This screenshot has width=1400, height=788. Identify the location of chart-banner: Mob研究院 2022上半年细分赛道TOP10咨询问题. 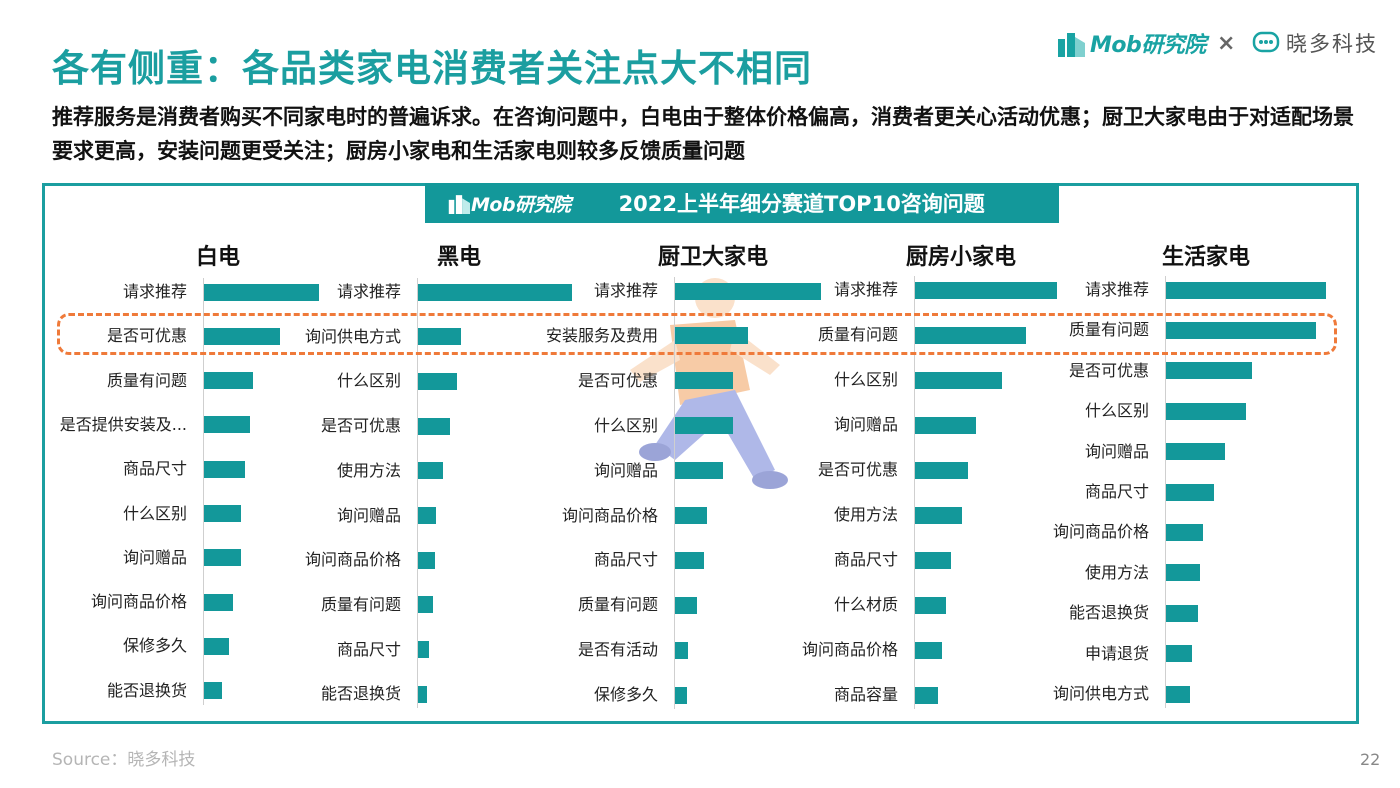
(742, 203).